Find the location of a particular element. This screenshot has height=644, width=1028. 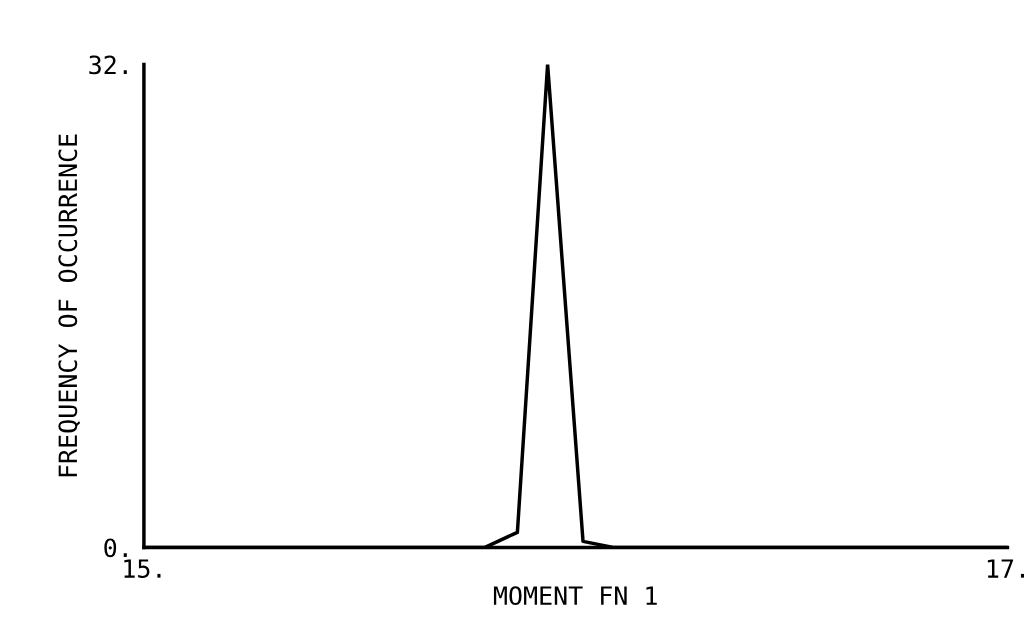

y-axis-title: FREQUENCY OF OCCURRENCE is located at coordinates (69, 305).